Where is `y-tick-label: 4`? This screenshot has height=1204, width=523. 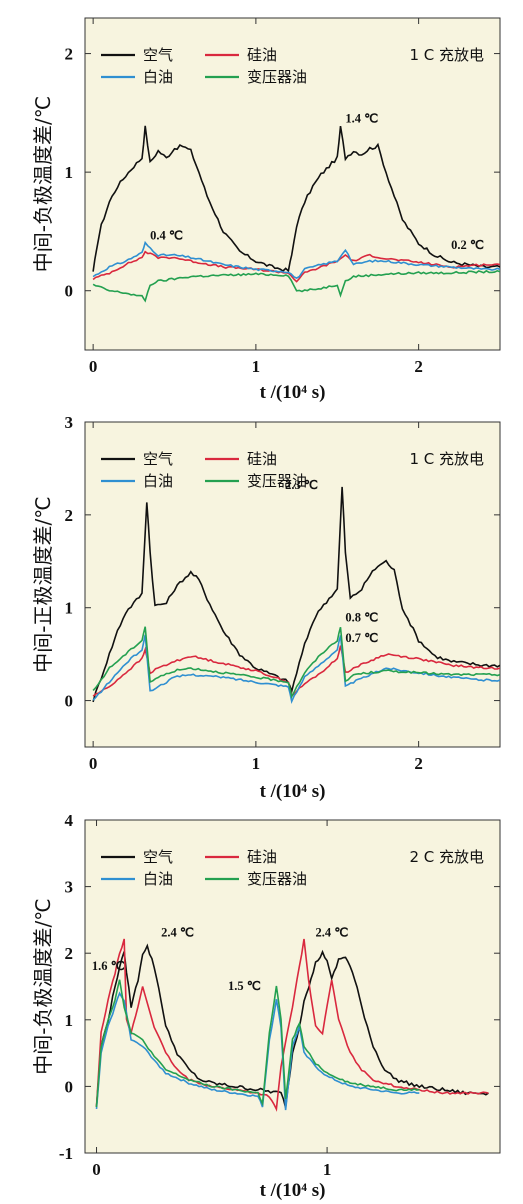 y-tick-label: 4 is located at coordinates (69, 820).